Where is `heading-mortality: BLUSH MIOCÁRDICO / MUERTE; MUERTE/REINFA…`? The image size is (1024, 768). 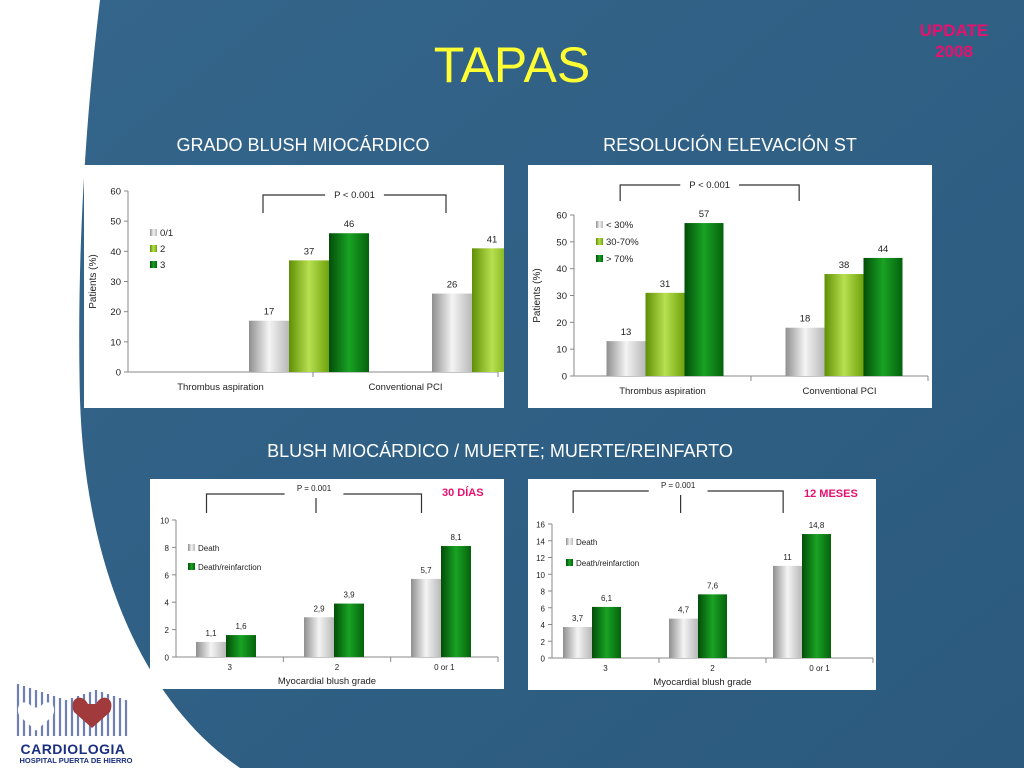
heading-mortality: BLUSH MIOCÁRDICO / MUERTE; MUERTE/REINFA… is located at coordinates (500, 451).